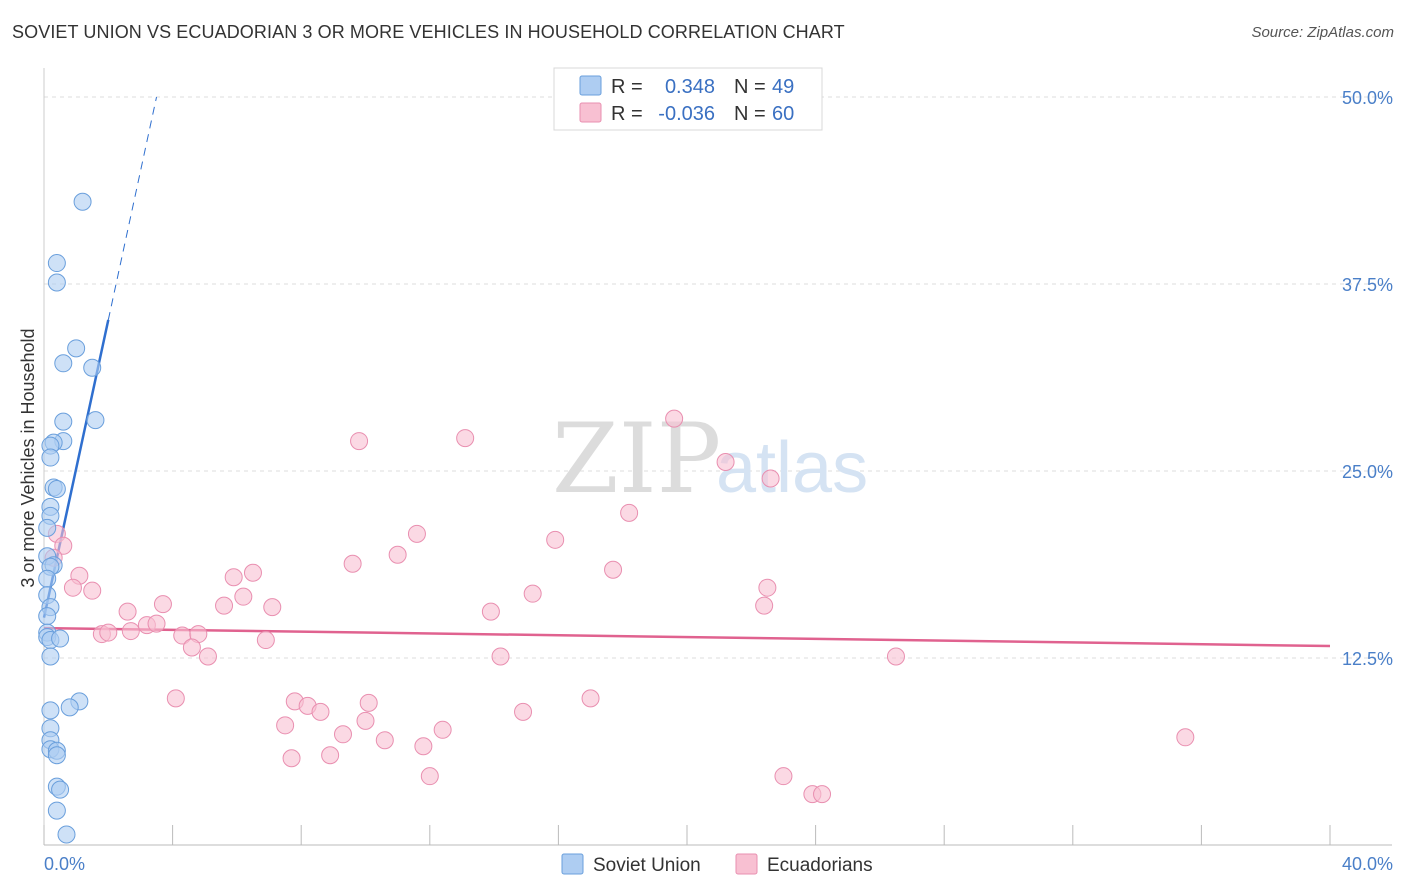 The image size is (1406, 892). What do you see at coordinates (1367, 864) in the screenshot?
I see `x-tick-label: 40.0%` at bounding box center [1367, 864].